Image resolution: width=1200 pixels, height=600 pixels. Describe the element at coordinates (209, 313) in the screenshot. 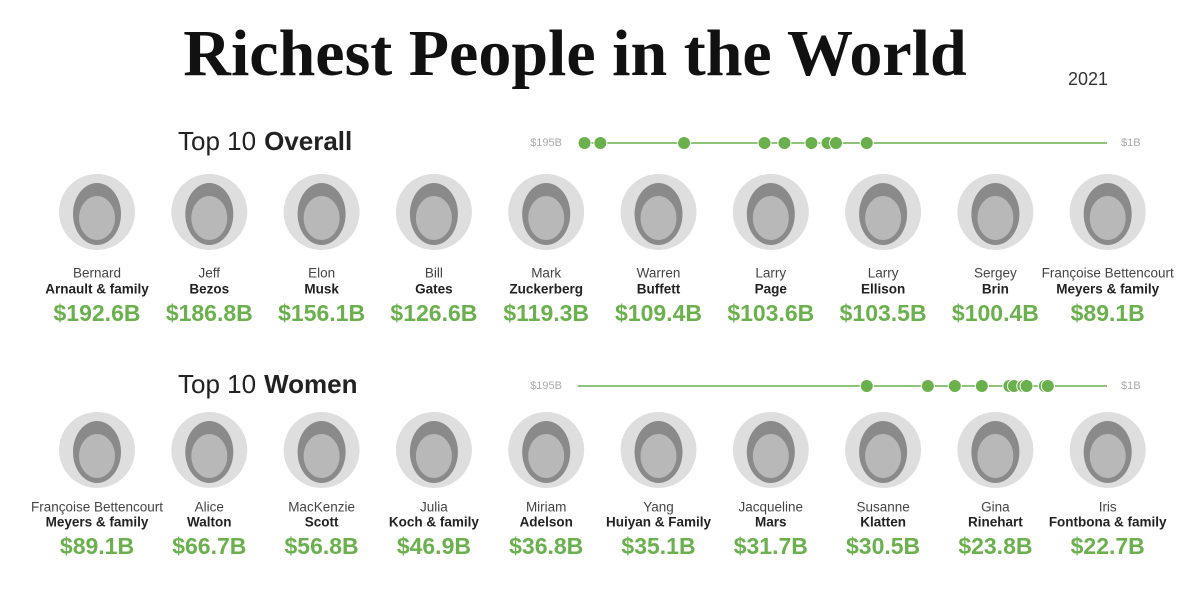

I see `net-worth: $186.8B` at that location.